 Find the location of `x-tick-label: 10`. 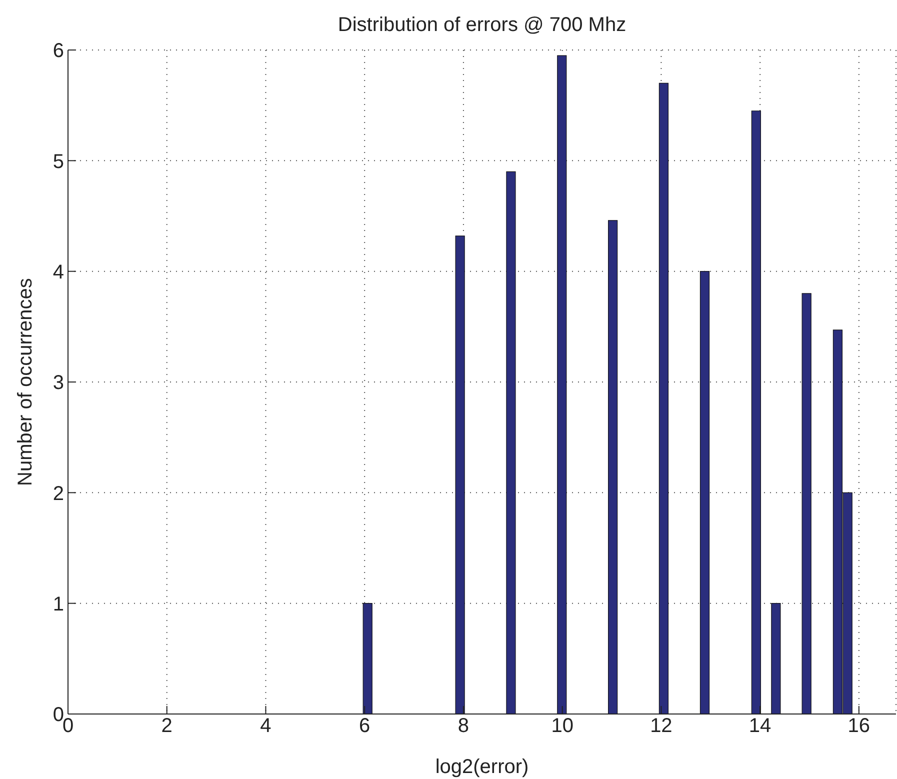

x-tick-label: 10 is located at coordinates (562, 726).